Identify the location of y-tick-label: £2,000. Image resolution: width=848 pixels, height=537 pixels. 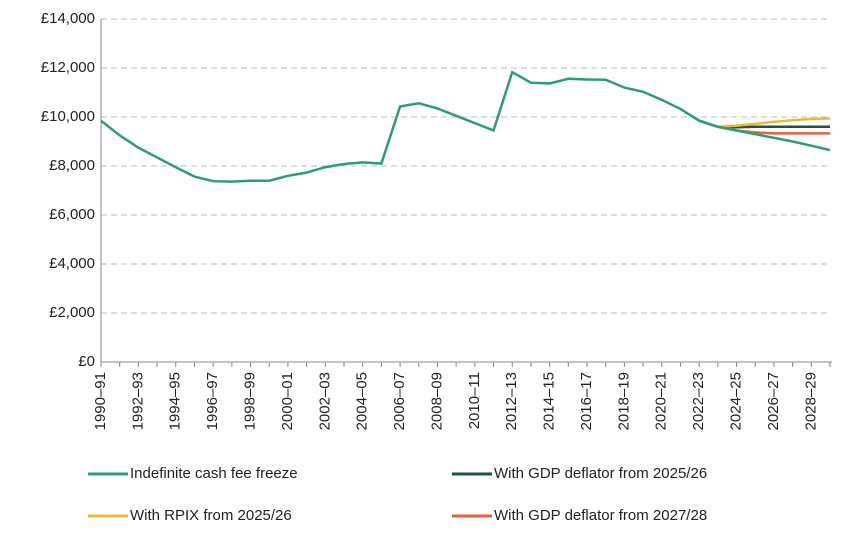
(72, 312).